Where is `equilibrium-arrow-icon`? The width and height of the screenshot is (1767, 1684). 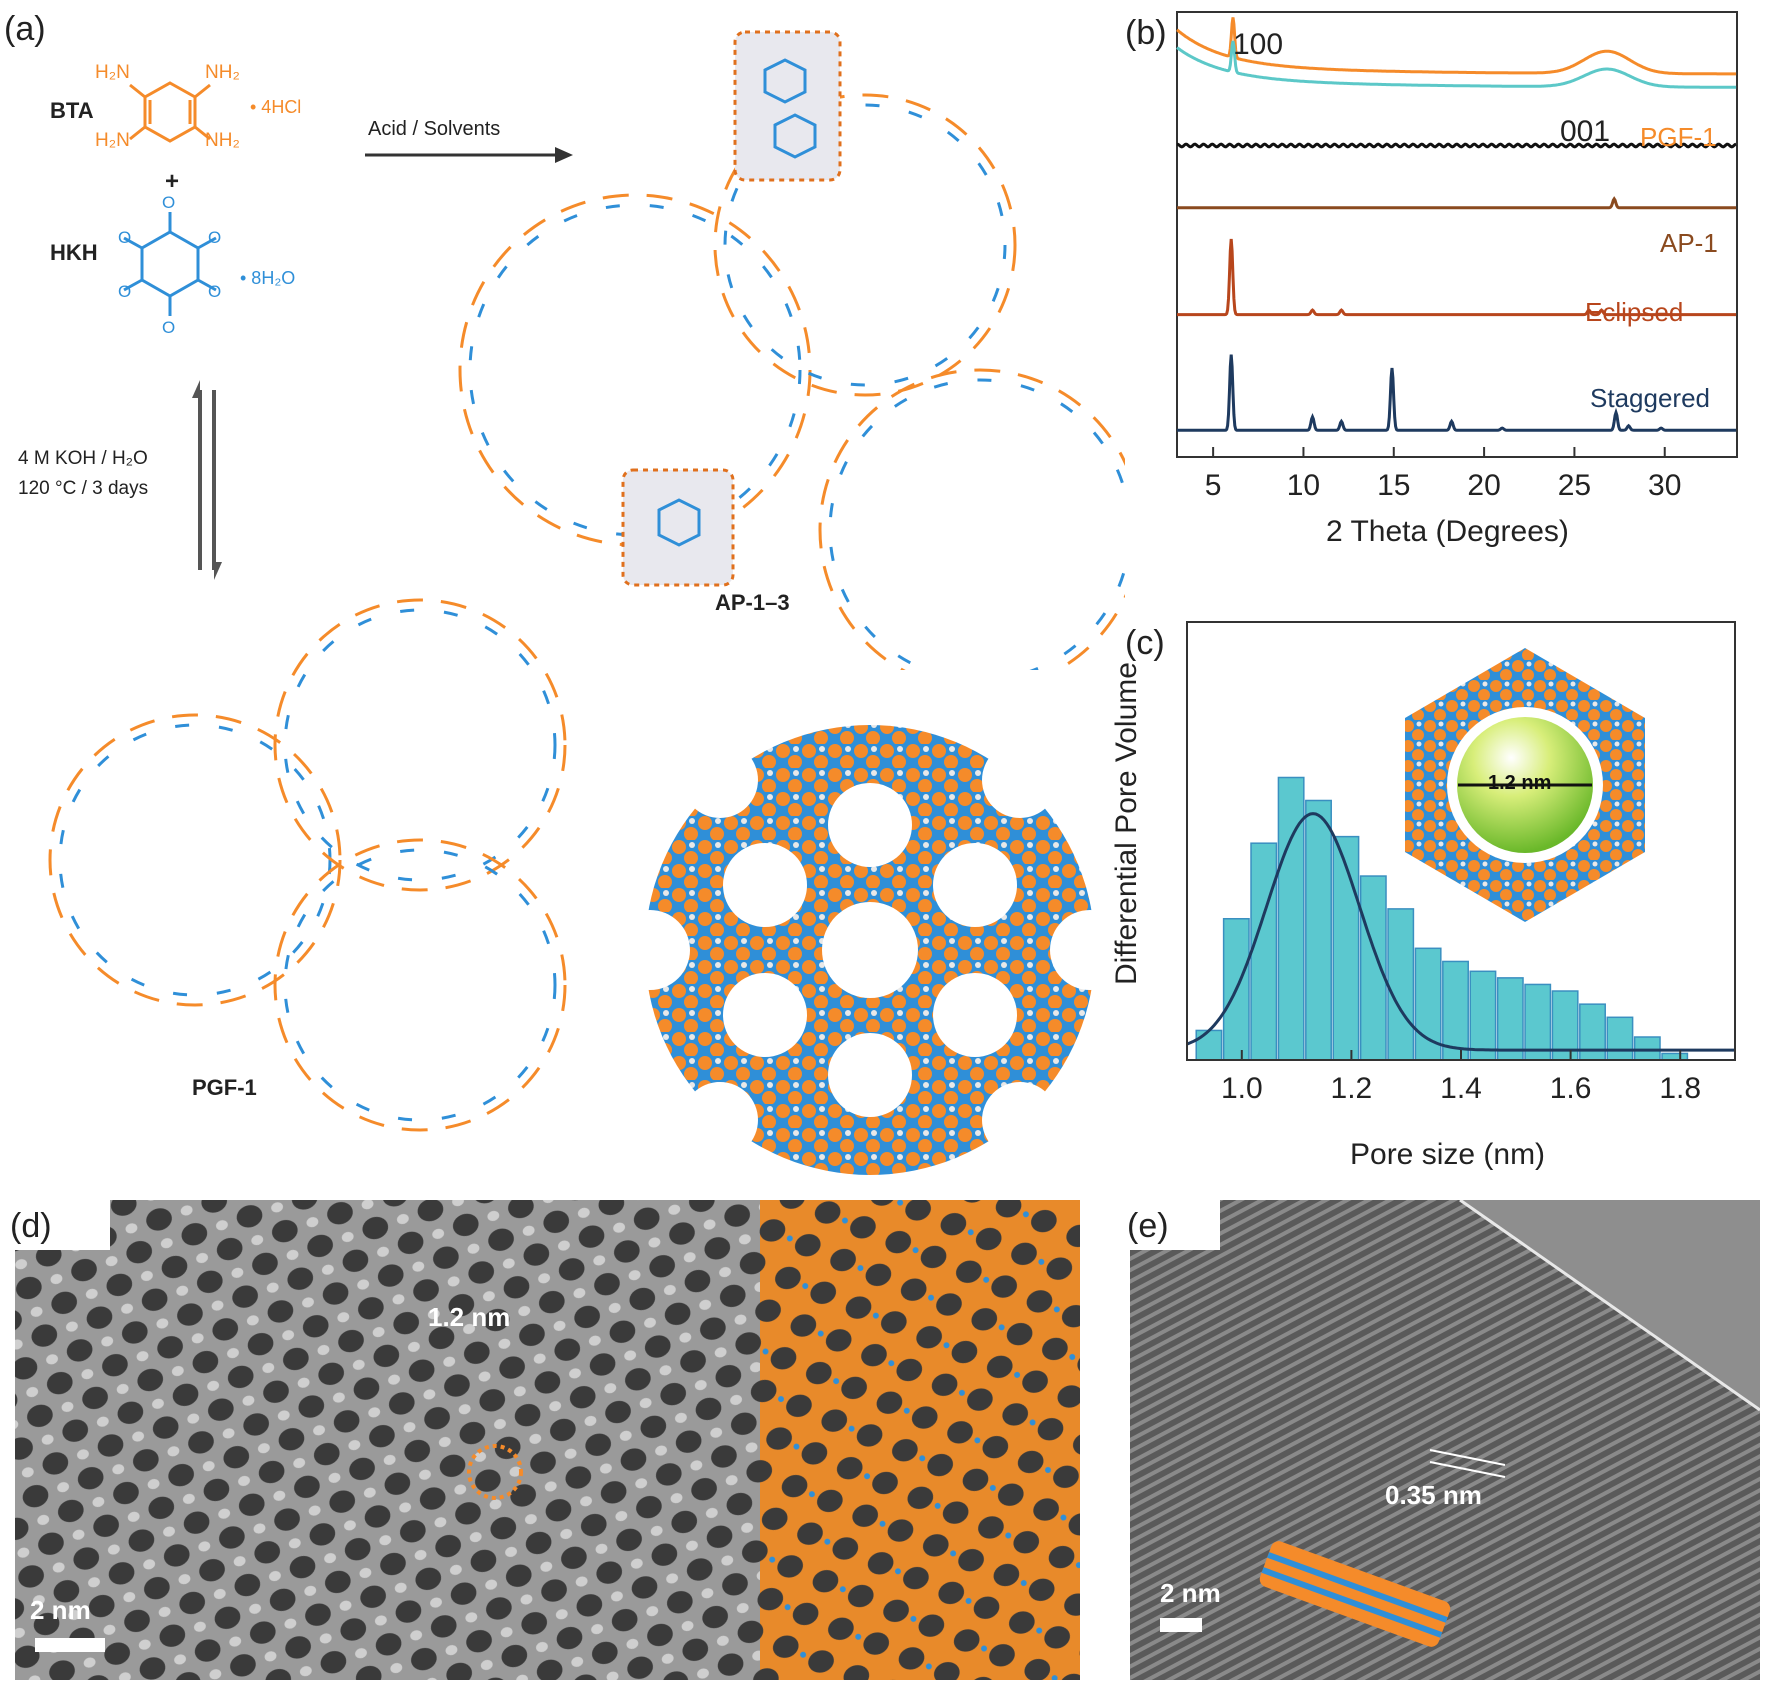 equilibrium-arrow-icon is located at coordinates (207, 480).